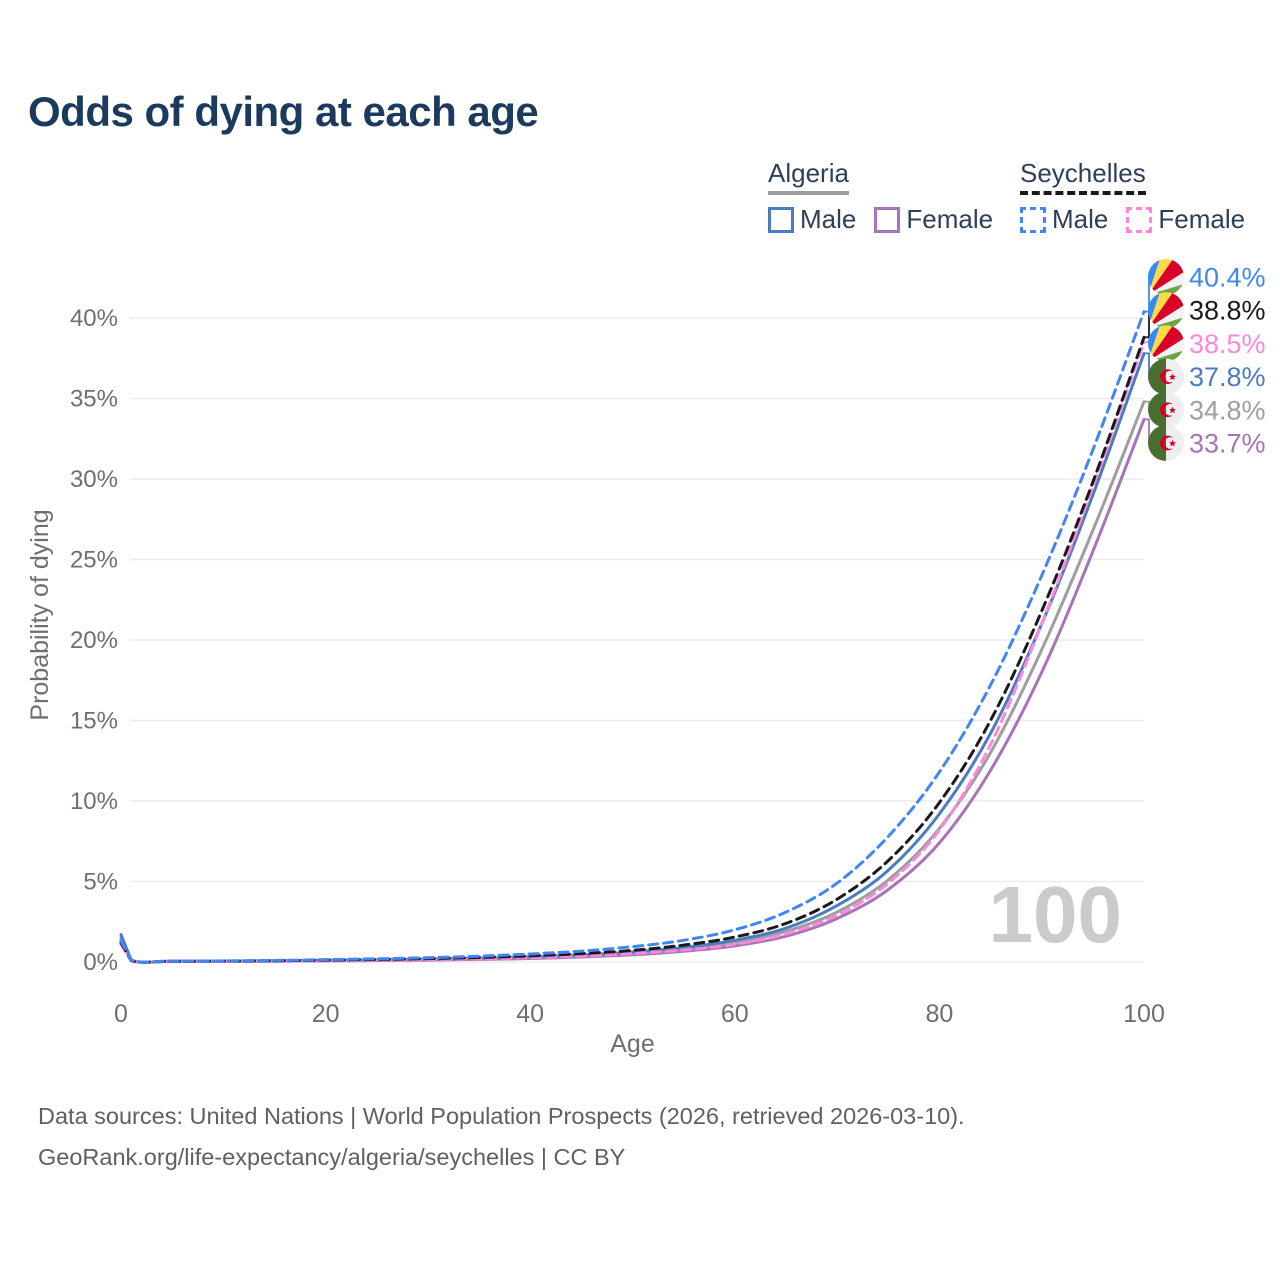 This screenshot has height=1280, width=1280. I want to click on legend-item-seychelles-male: Male, so click(1064, 219).